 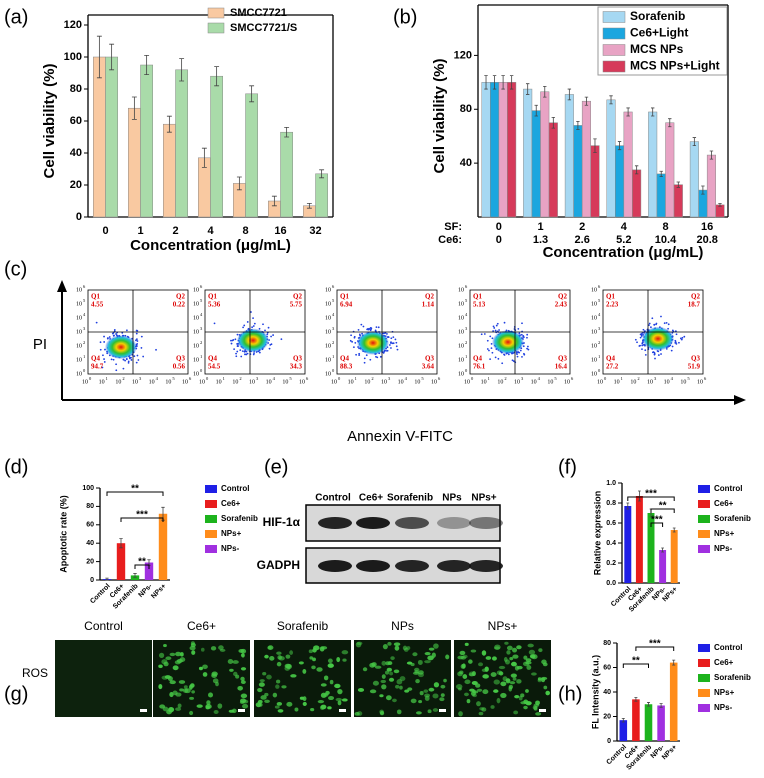 I want to click on significance-label: **, so click(x=135, y=489).